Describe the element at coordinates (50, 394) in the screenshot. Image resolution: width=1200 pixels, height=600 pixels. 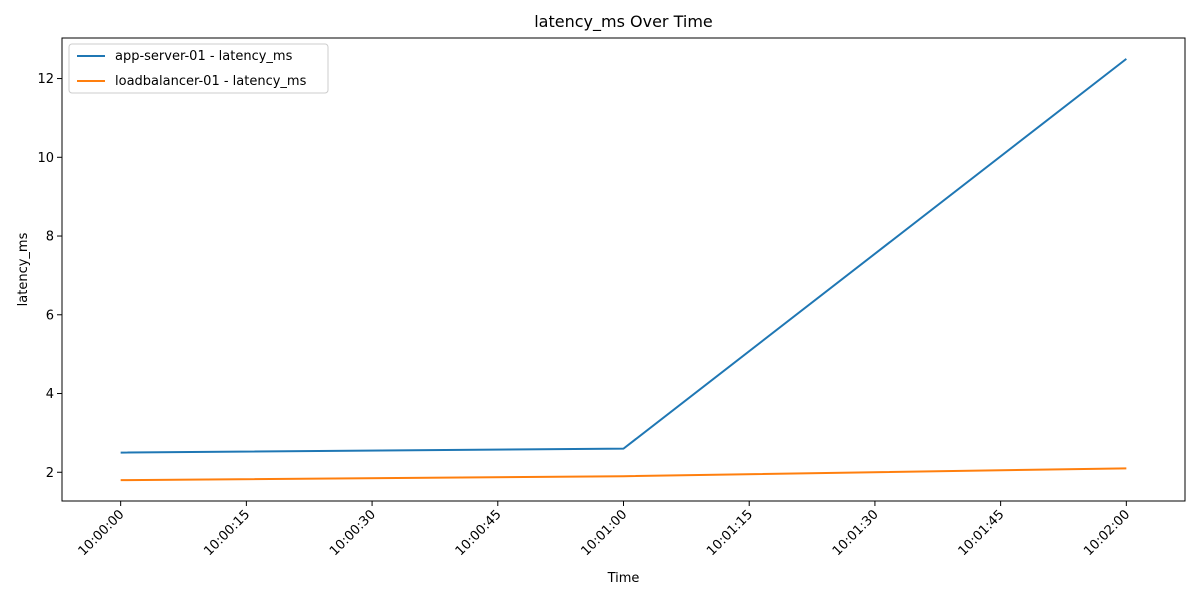
I see `y-tick-label: 4` at that location.